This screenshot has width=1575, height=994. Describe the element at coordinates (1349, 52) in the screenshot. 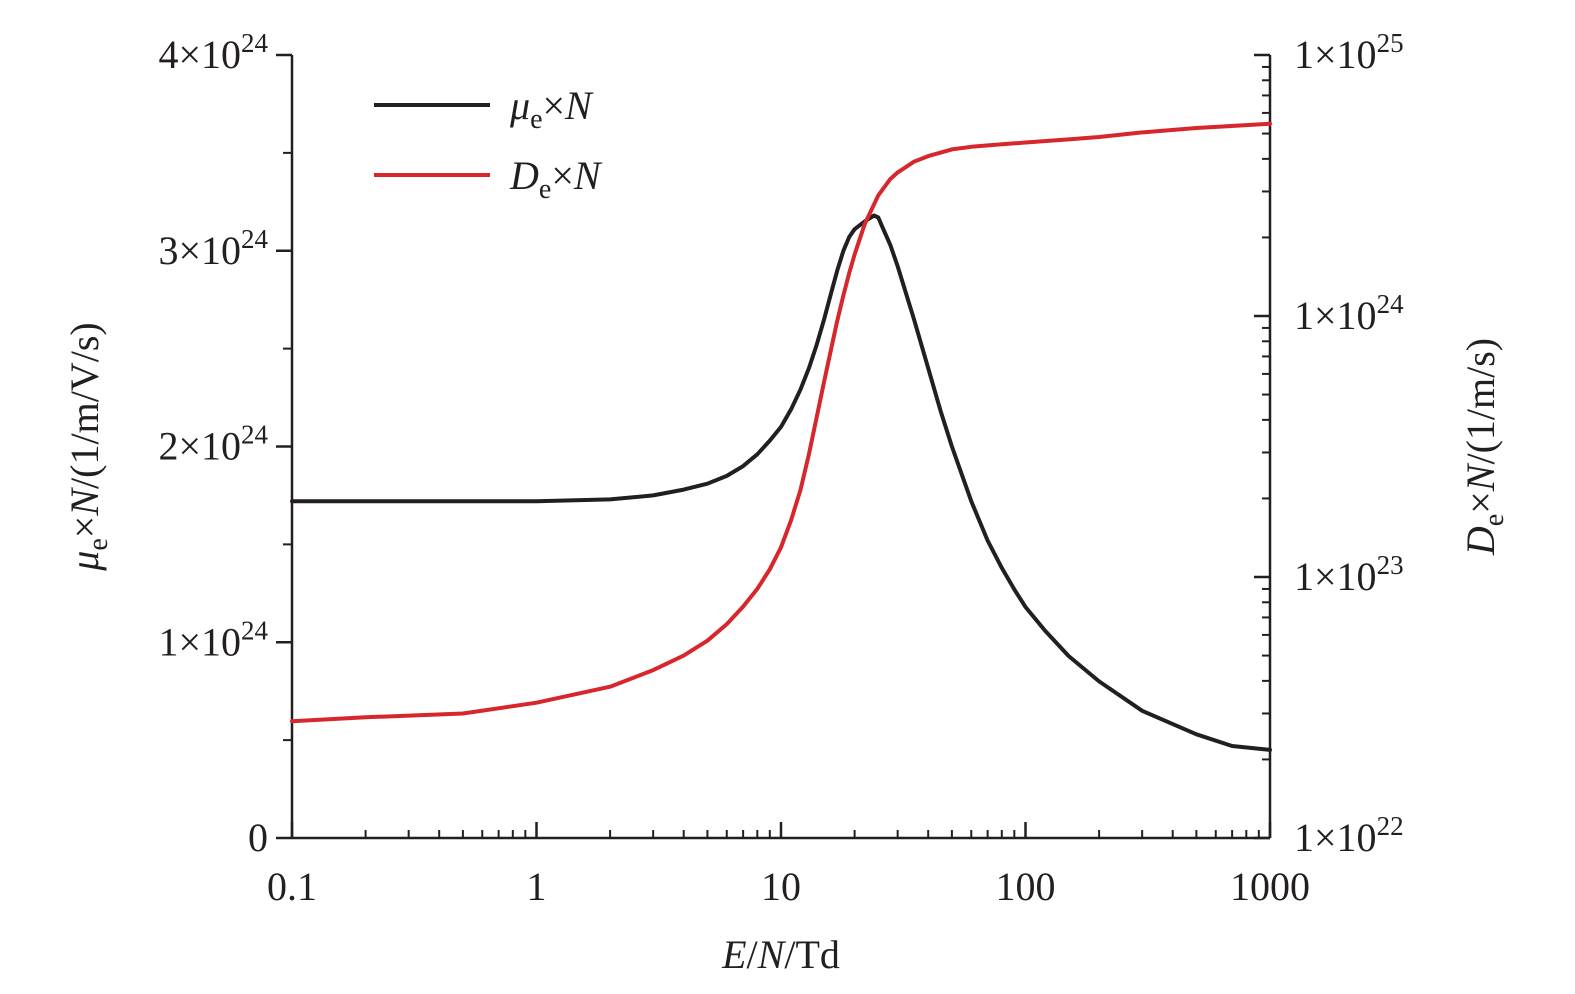

I see `y-right-tick-label: 1×10²⁵` at that location.